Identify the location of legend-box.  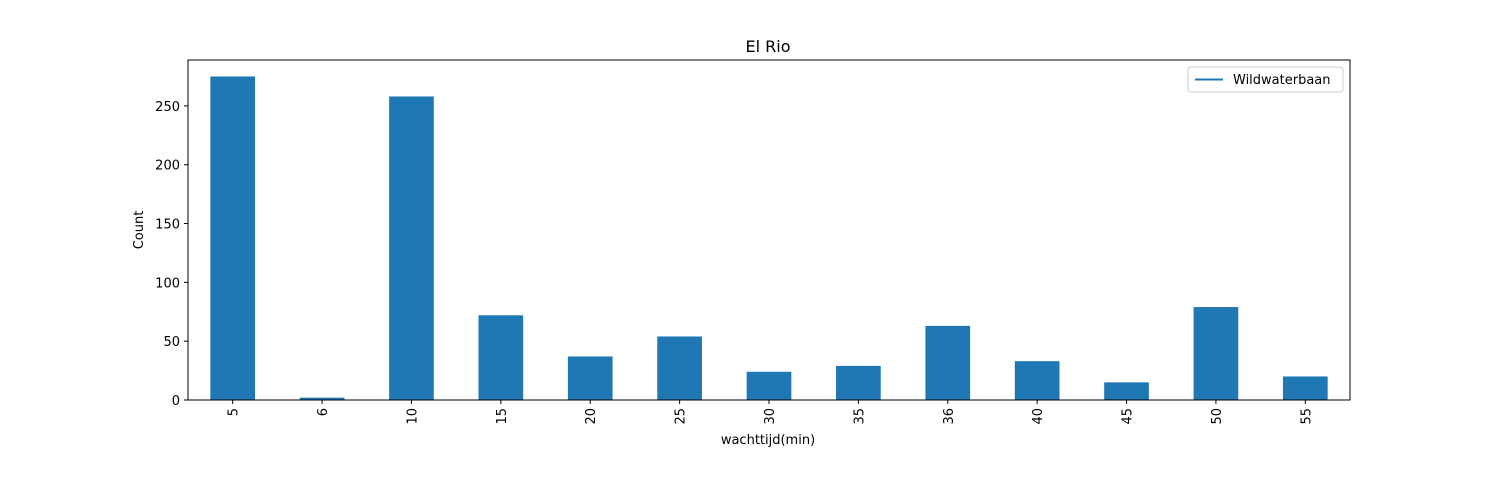
(1265, 79).